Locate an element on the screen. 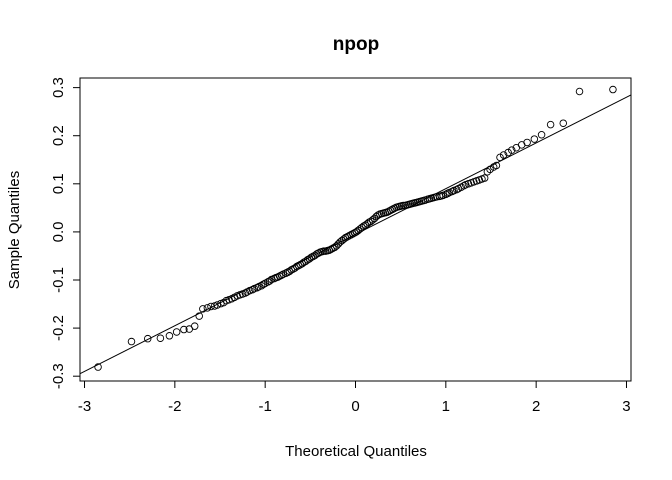 Image resolution: width=672 pixels, height=480 pixels. y-tick-label: 0.0 is located at coordinates (58, 231).